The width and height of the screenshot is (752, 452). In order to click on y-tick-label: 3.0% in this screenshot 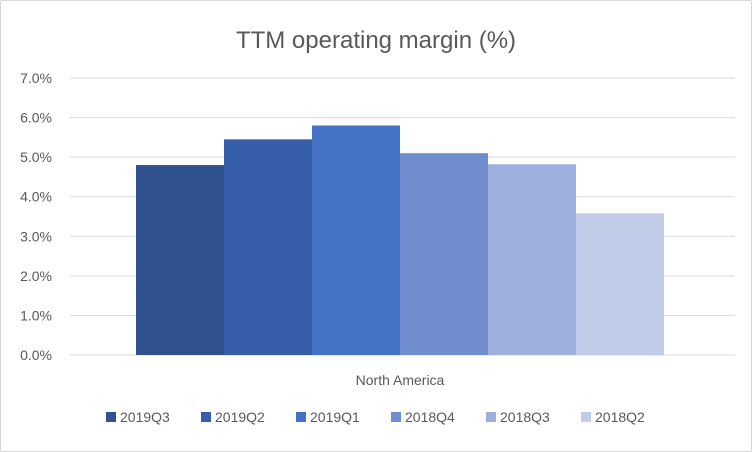, I will do `click(36, 236)`.